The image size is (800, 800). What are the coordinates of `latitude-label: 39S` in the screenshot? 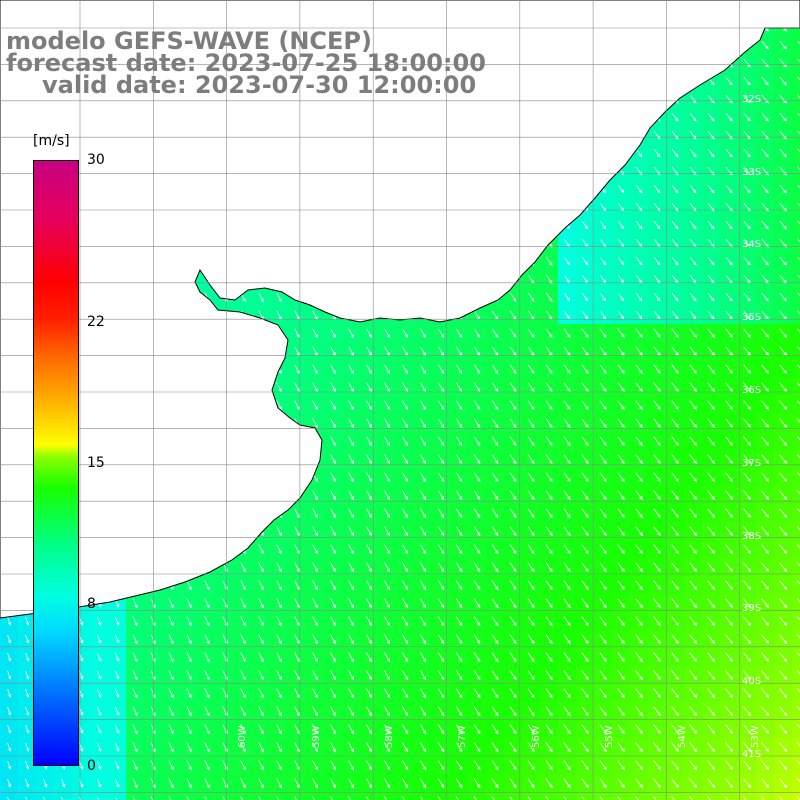 It's located at (752, 609).